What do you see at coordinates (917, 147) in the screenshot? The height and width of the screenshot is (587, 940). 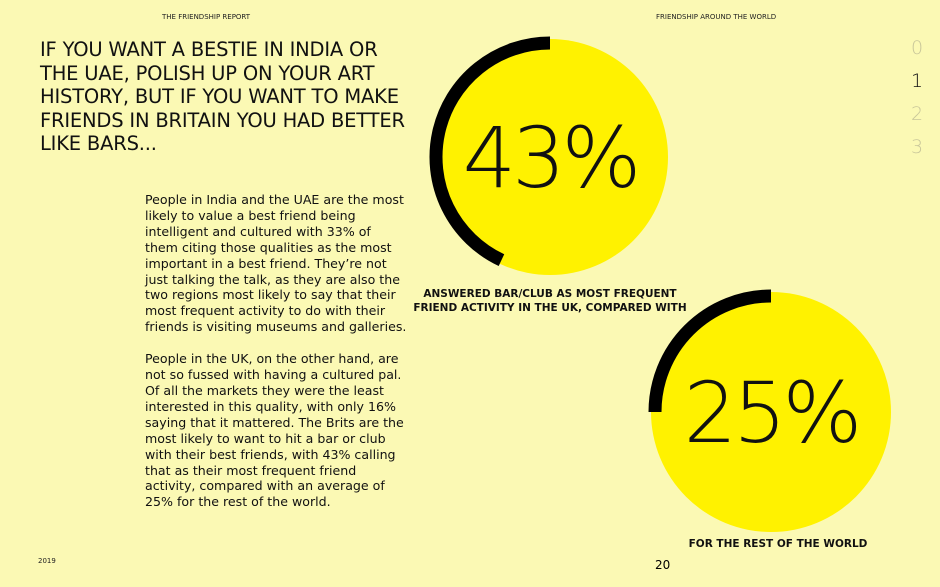 I see `nav-item: 3` at bounding box center [917, 147].